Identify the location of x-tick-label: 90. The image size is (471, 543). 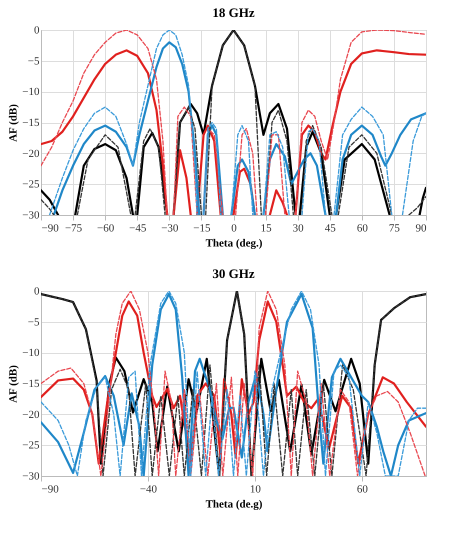
(421, 228).